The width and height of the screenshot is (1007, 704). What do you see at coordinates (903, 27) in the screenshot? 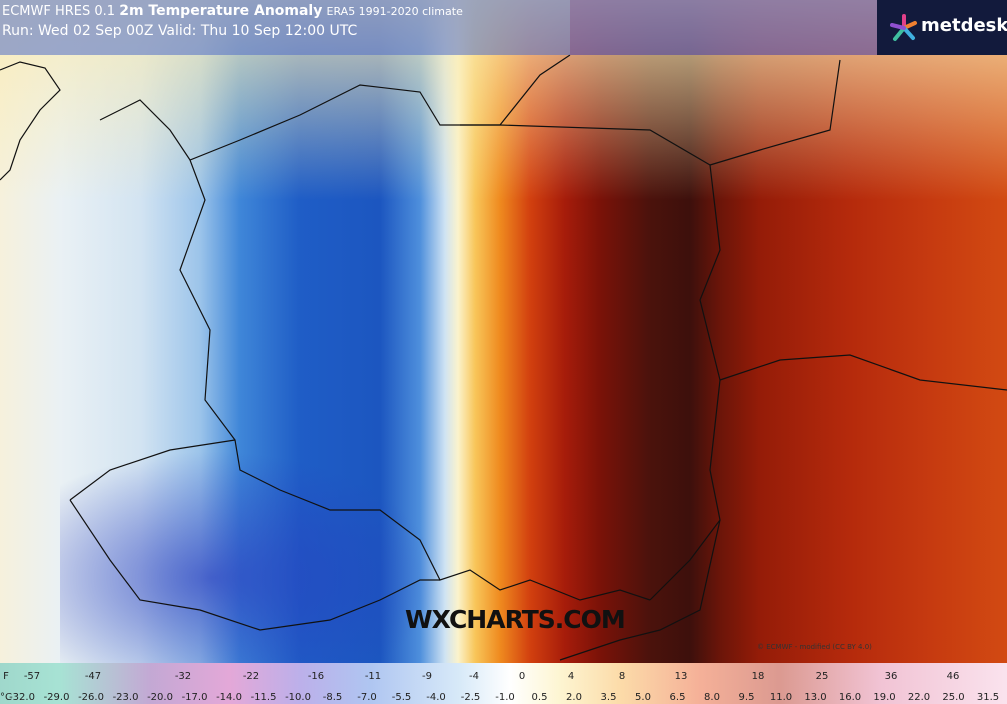
I see `brand-logo` at bounding box center [903, 27].